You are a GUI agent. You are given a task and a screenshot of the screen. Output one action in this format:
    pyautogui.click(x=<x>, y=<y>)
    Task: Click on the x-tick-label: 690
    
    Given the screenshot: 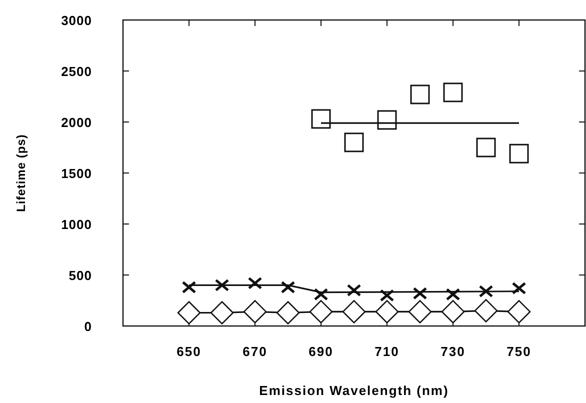 What is the action you would take?
    pyautogui.click(x=321, y=351)
    